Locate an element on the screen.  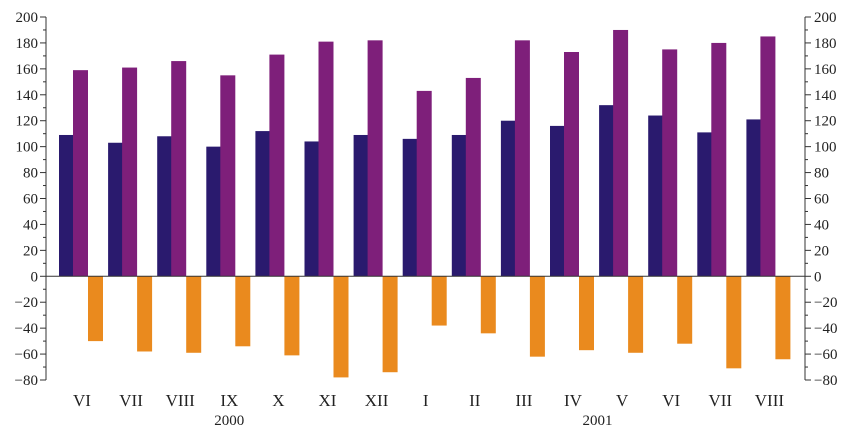
category-label: IX is located at coordinates (229, 400).